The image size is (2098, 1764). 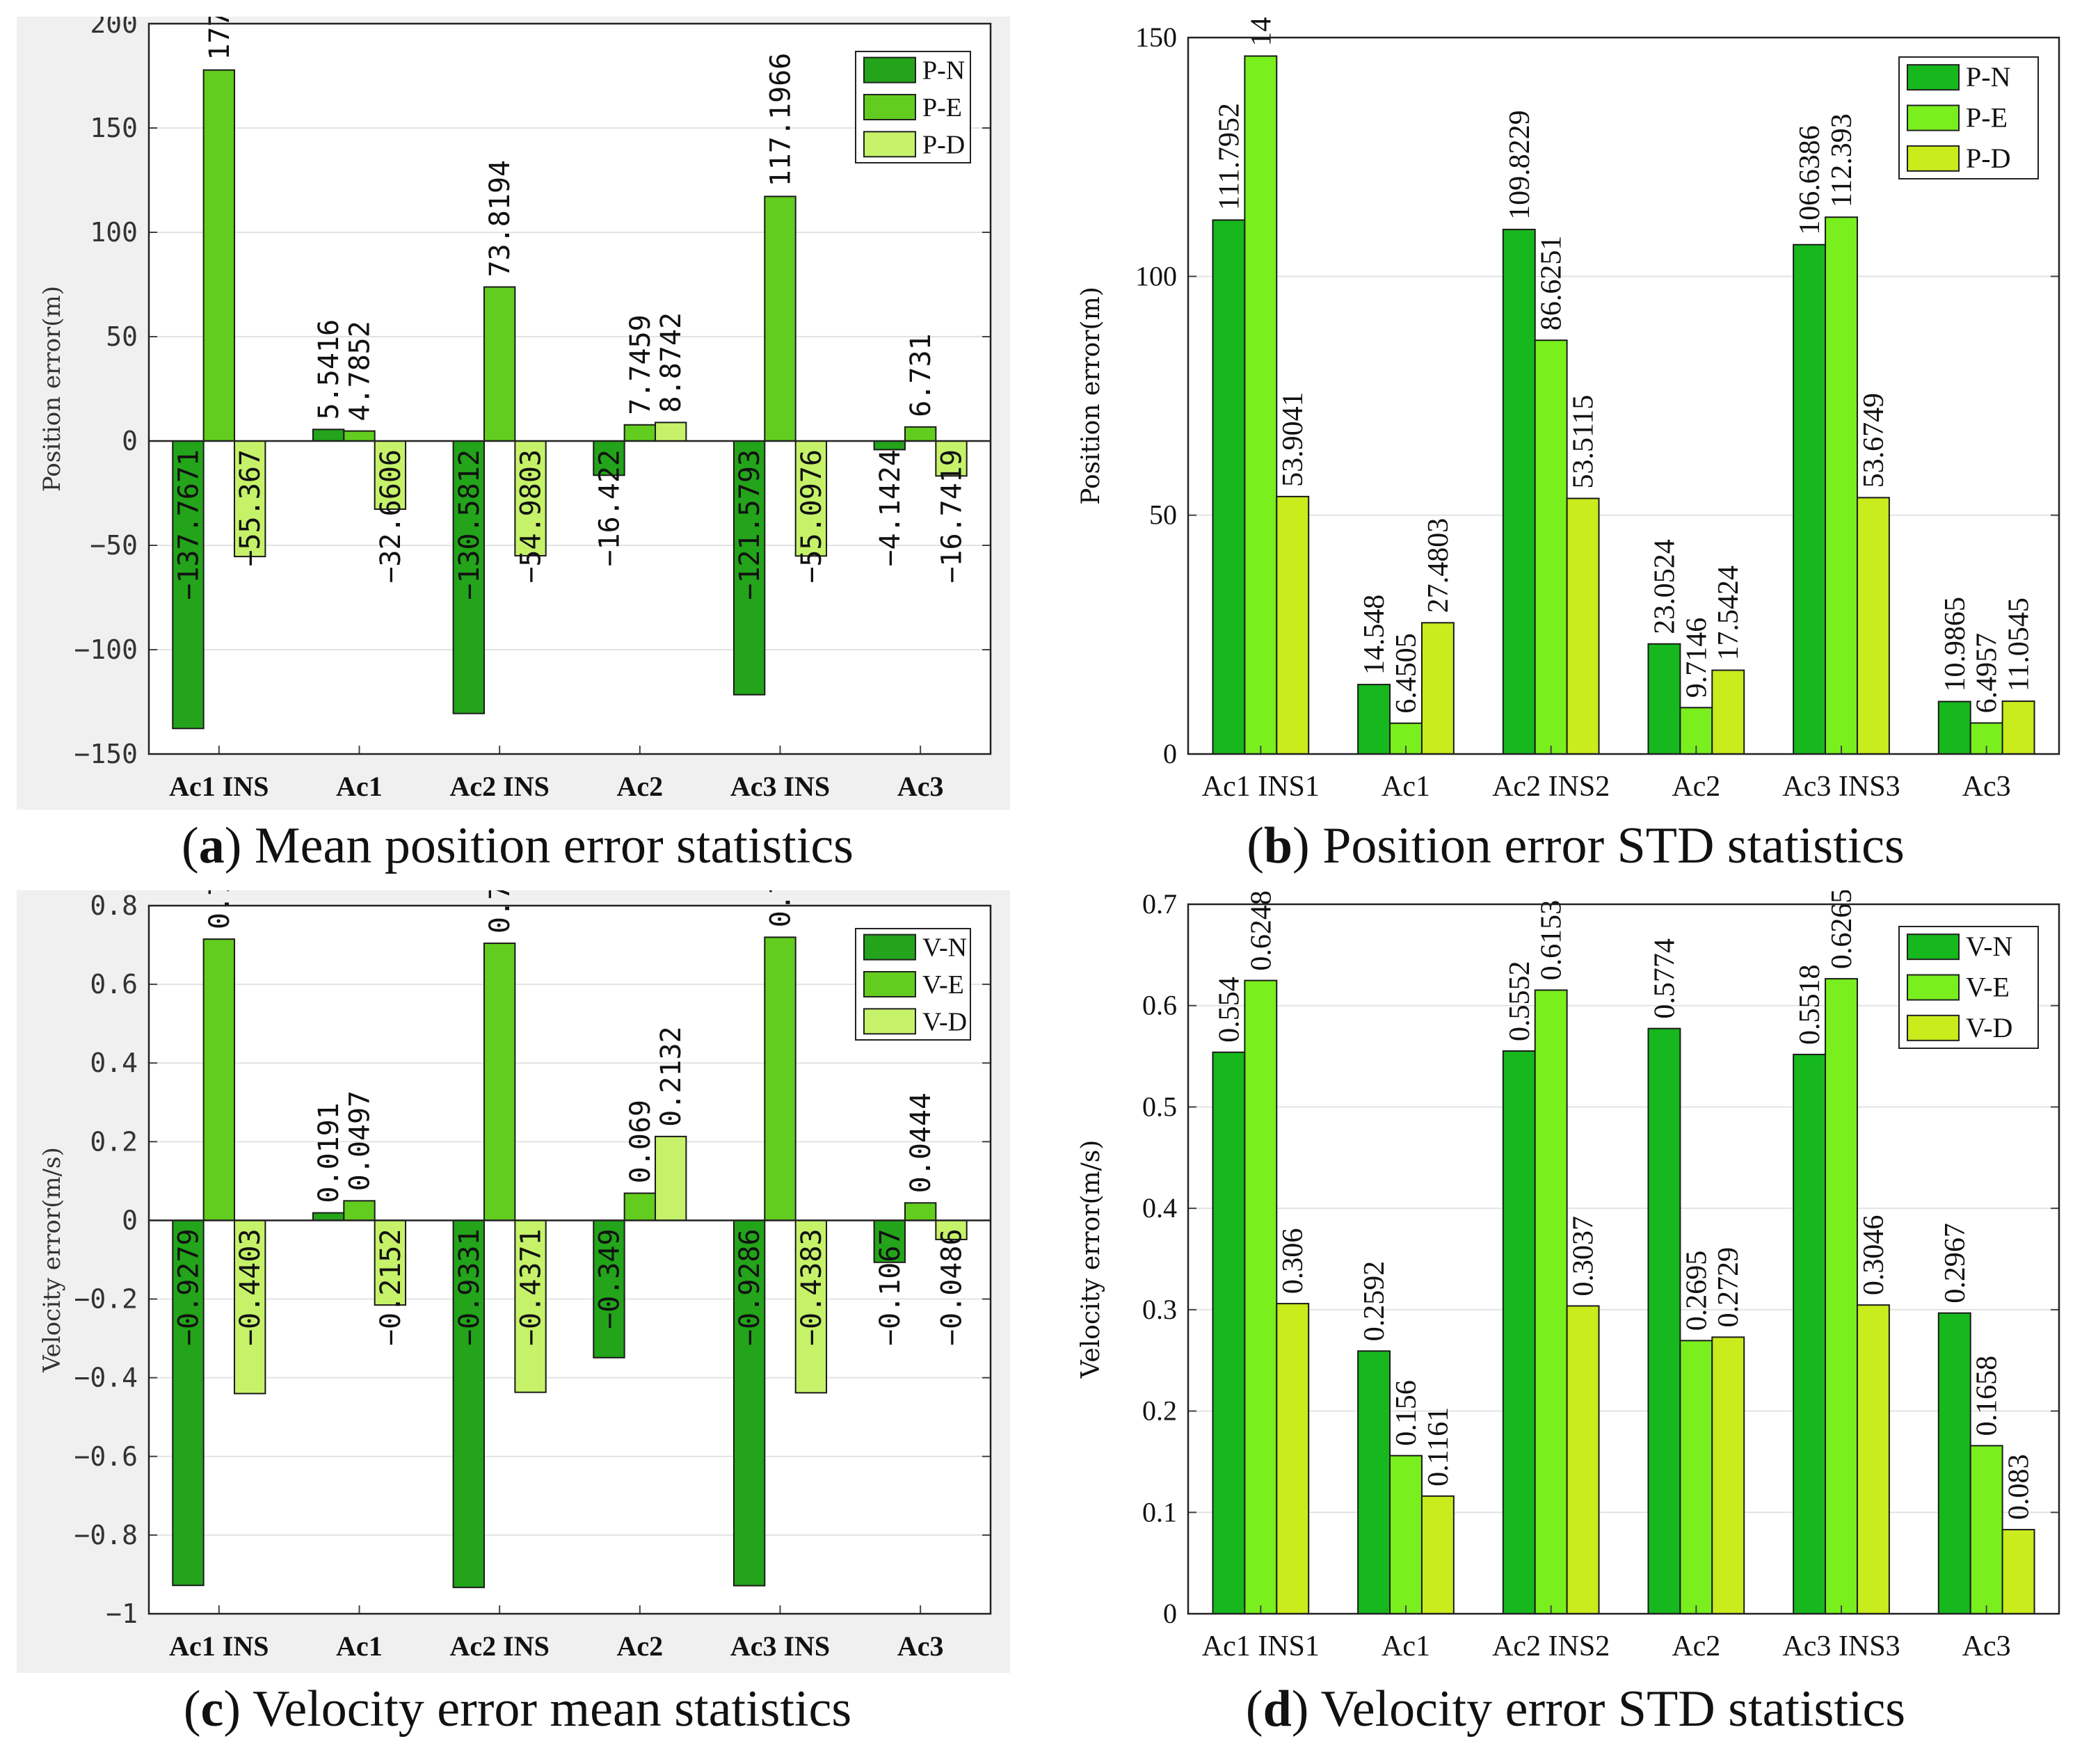 What do you see at coordinates (1987, 673) in the screenshot?
I see `data-label: 6.4957` at bounding box center [1987, 673].